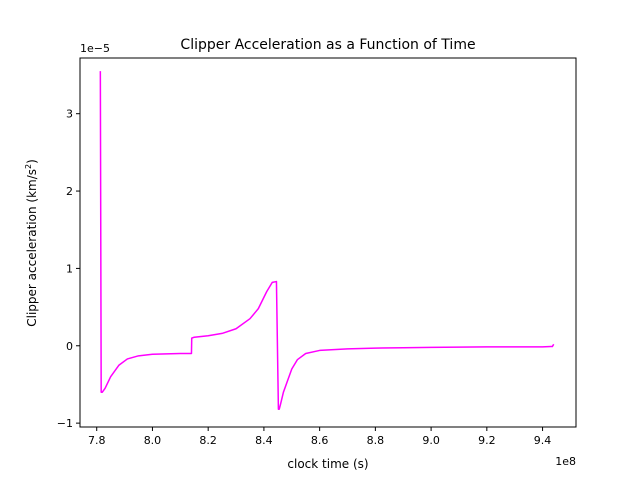 The height and width of the screenshot is (480, 640). Describe the element at coordinates (431, 440) in the screenshot. I see `x-tick-label: 9.0` at that location.